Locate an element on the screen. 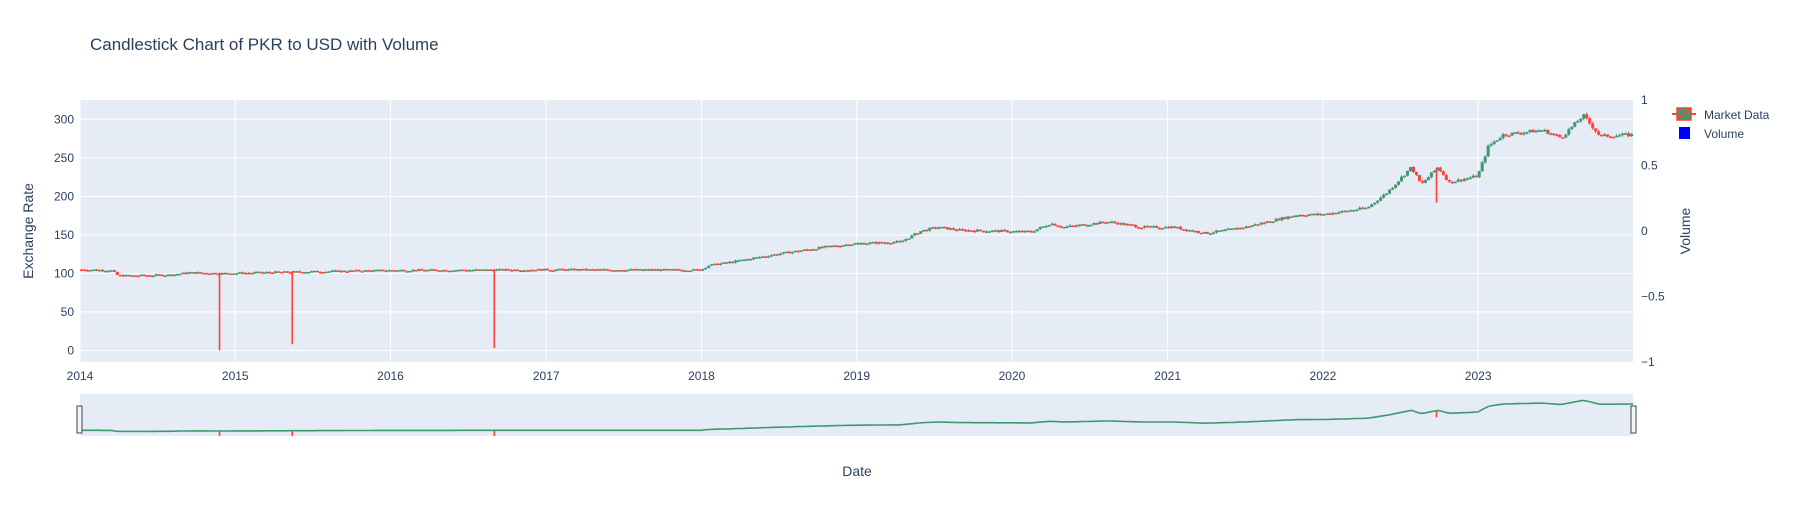 Image resolution: width=1795 pixels, height=525 pixels. legend: Market Data Volume is located at coordinates (1721, 124).